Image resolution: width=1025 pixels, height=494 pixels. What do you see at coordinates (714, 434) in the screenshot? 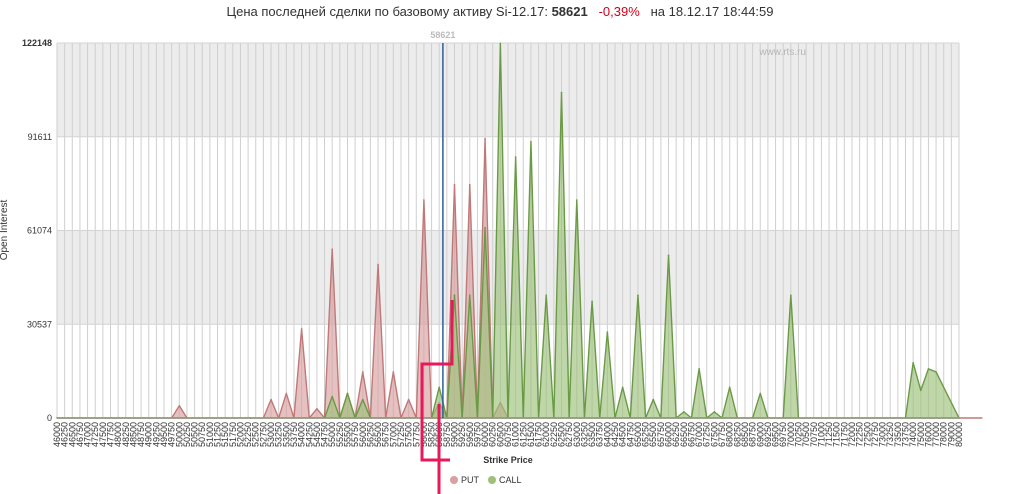
I see `x-tick-label: 67500` at bounding box center [714, 434].